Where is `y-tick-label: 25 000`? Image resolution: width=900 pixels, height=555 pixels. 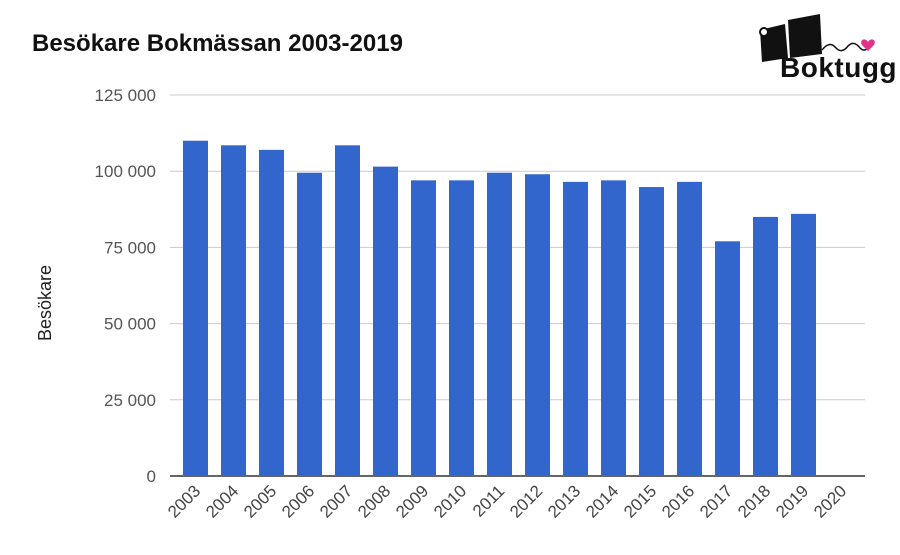 y-tick-label: 25 000 is located at coordinates (130, 400).